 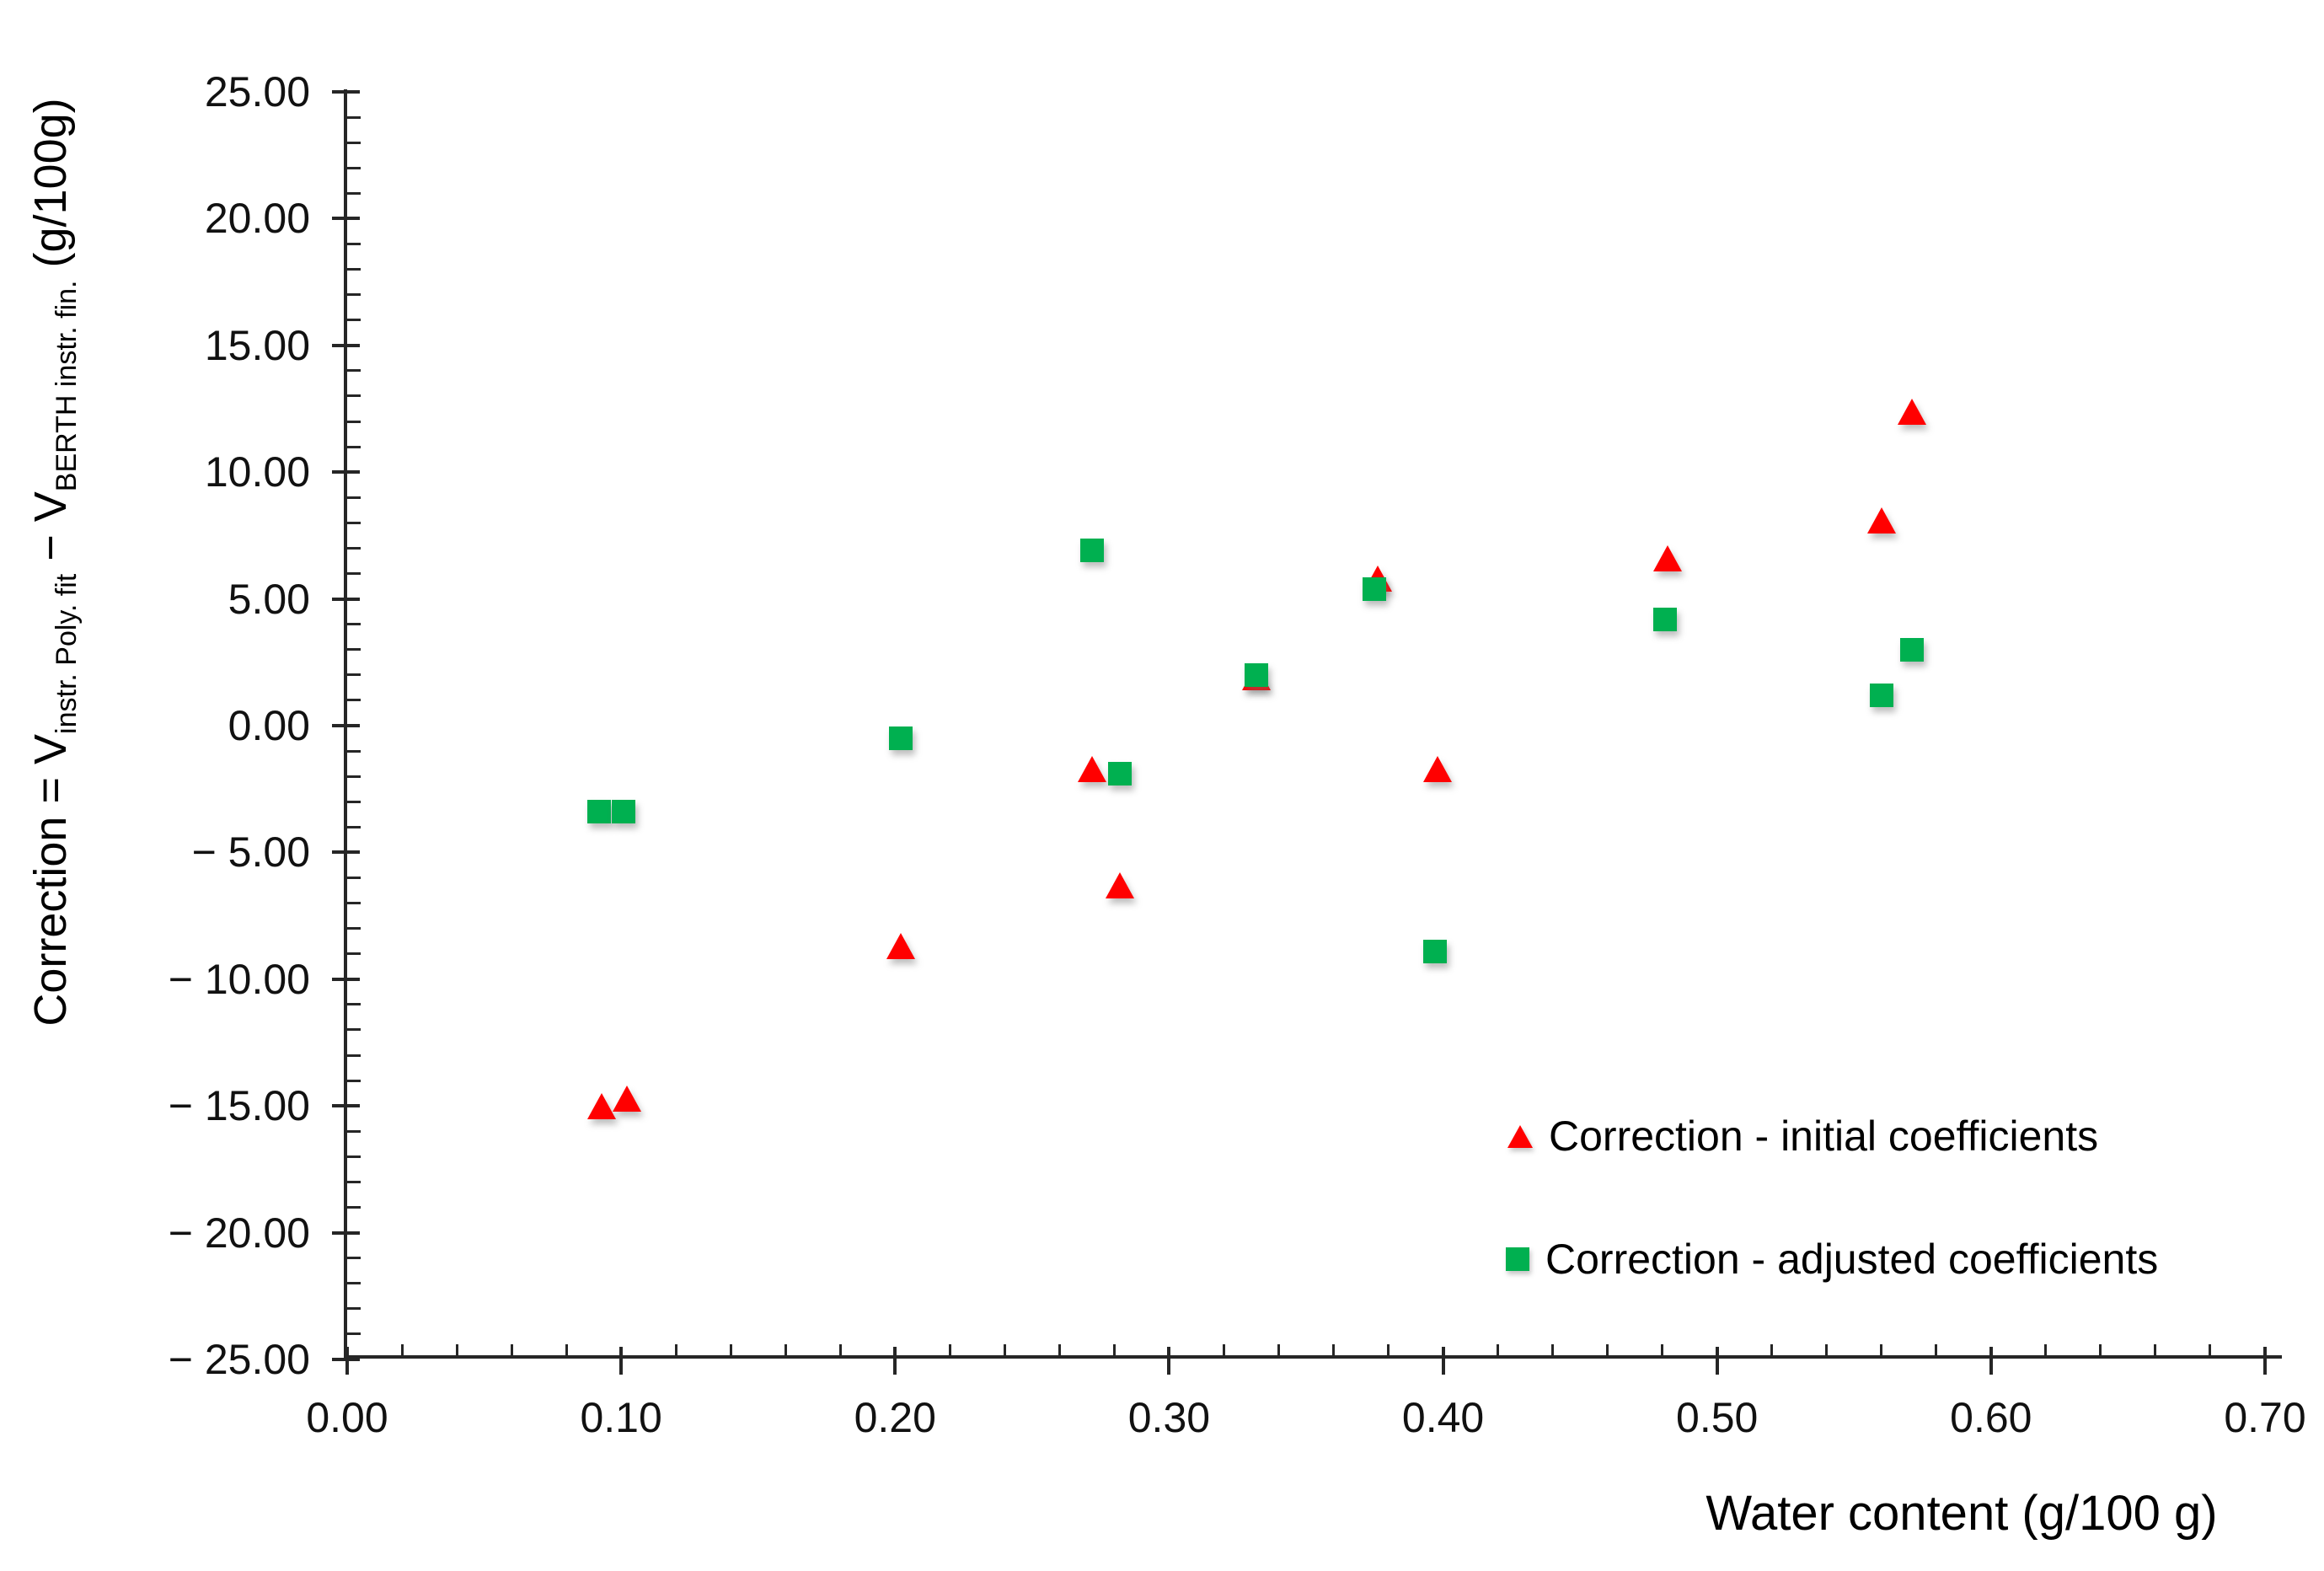 What do you see at coordinates (1169, 1417) in the screenshot?
I see `x-tick-label: 0.30` at bounding box center [1169, 1417].